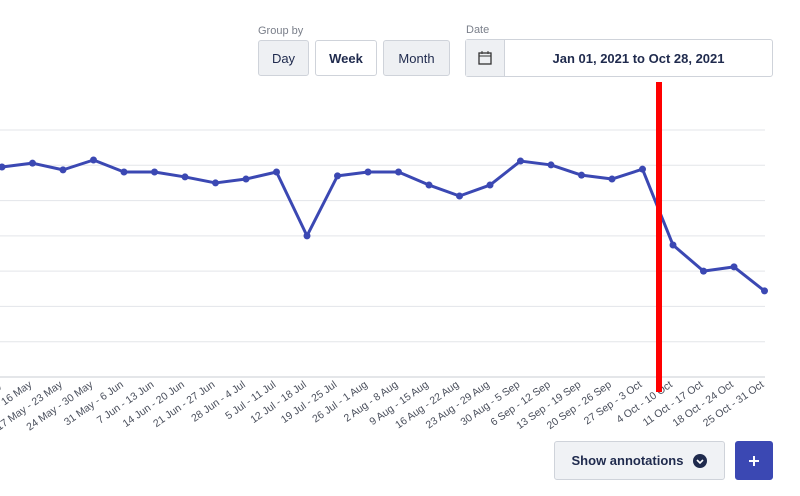 The image size is (800, 496). I want to click on date-range: Jan 01, 2021 to Oct 28, 2021, so click(638, 58).